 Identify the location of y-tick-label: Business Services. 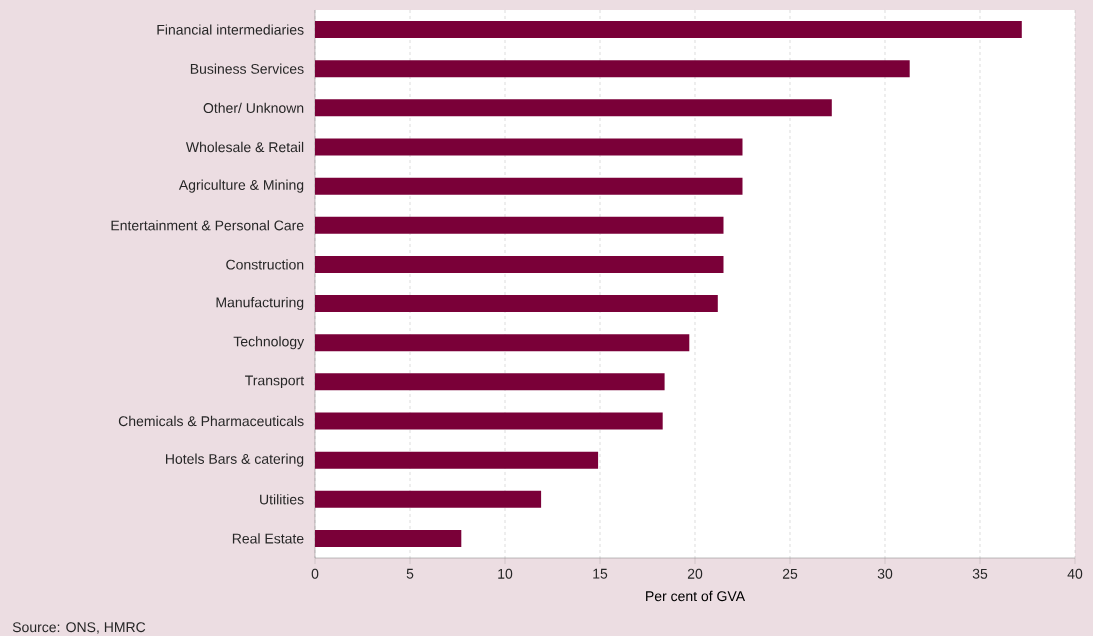
(247, 68).